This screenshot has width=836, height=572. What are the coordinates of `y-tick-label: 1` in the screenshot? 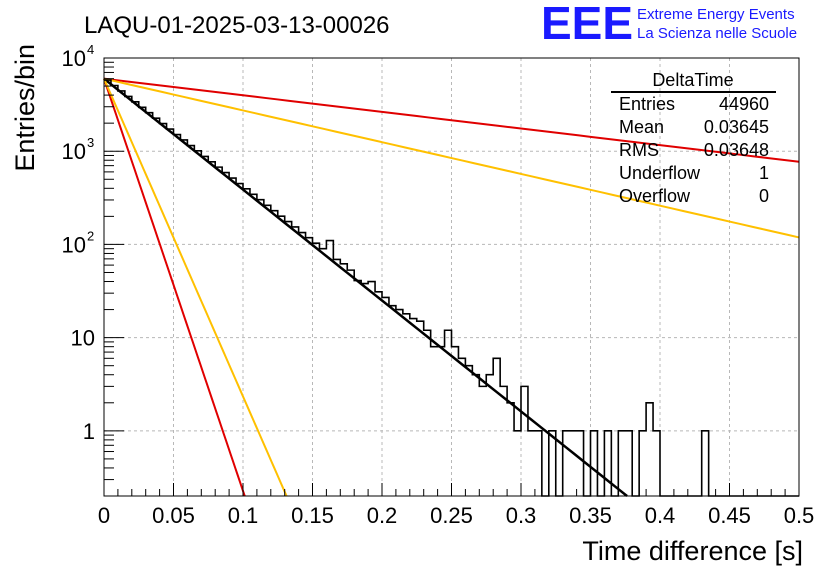 It's located at (89, 431).